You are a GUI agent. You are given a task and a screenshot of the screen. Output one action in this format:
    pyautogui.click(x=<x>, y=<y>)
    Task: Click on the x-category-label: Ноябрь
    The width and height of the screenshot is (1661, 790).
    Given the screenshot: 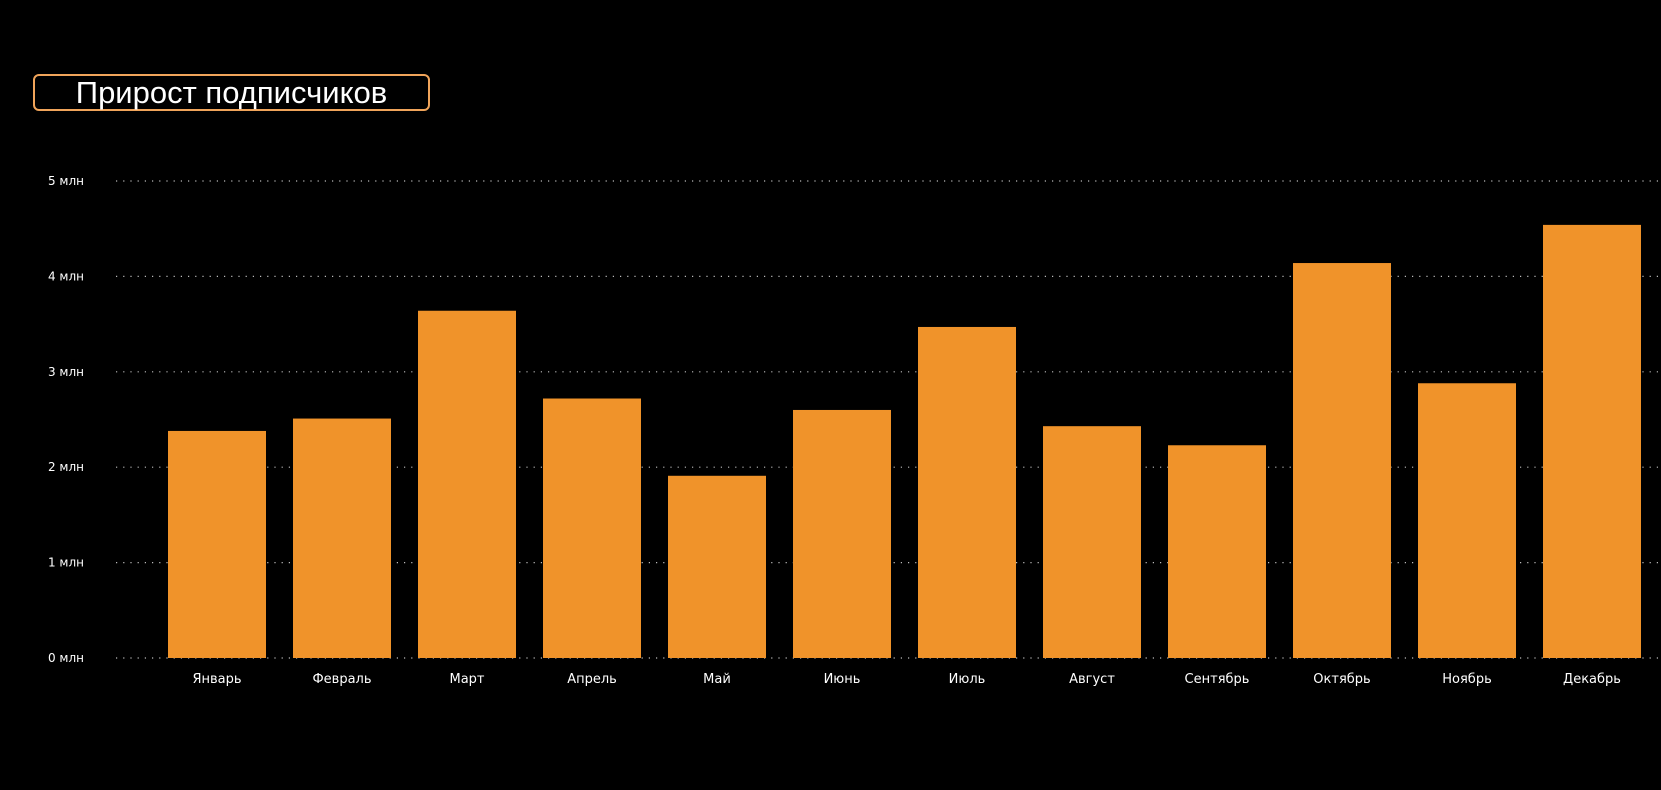 What is the action you would take?
    pyautogui.click(x=1466, y=679)
    